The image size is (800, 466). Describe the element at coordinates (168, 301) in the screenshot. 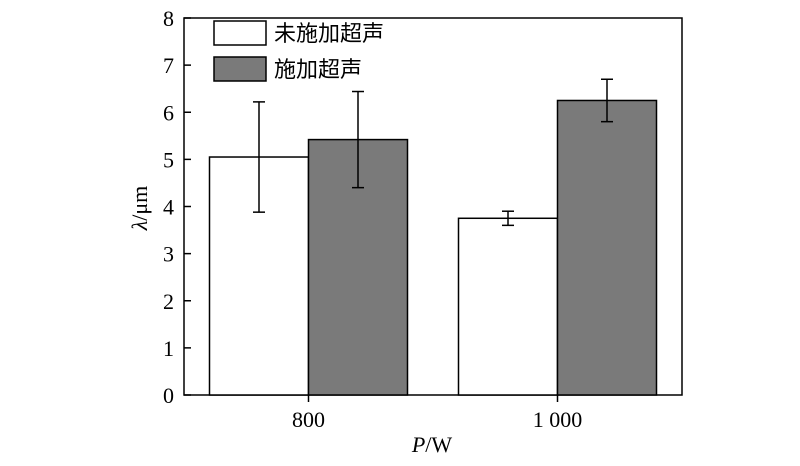

I see `y-tick-label-2: 2` at that location.